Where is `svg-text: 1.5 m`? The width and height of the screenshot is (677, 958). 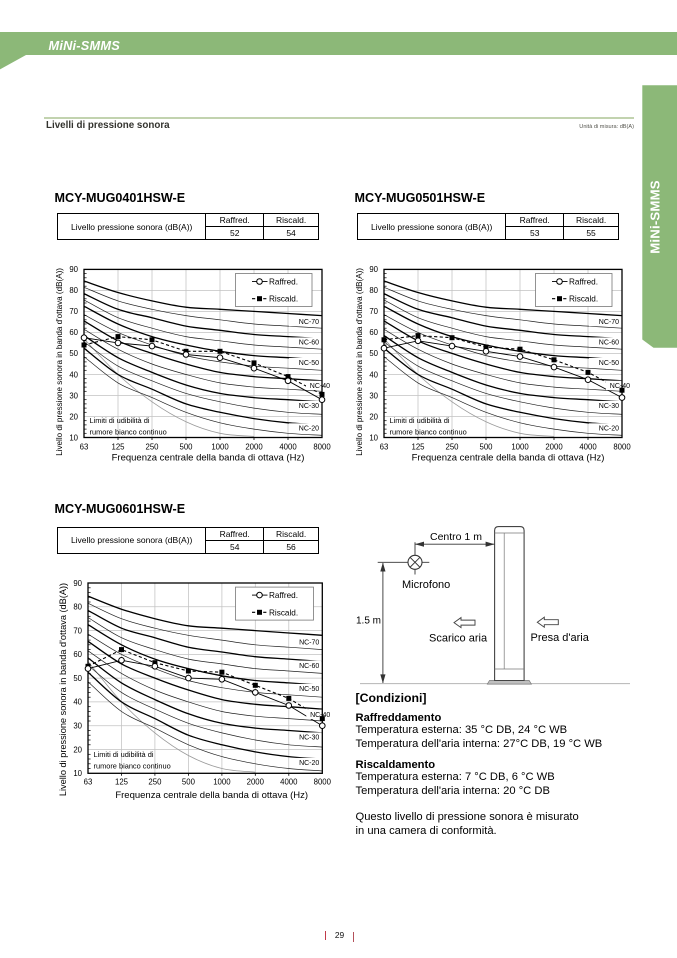 svg-text: 1.5 m is located at coordinates (368, 621).